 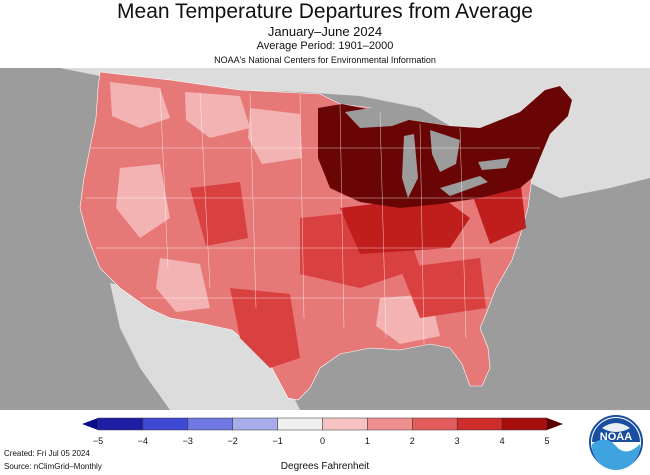 What do you see at coordinates (445, 151) in the screenshot?
I see `lake-huron-overlay` at bounding box center [445, 151].